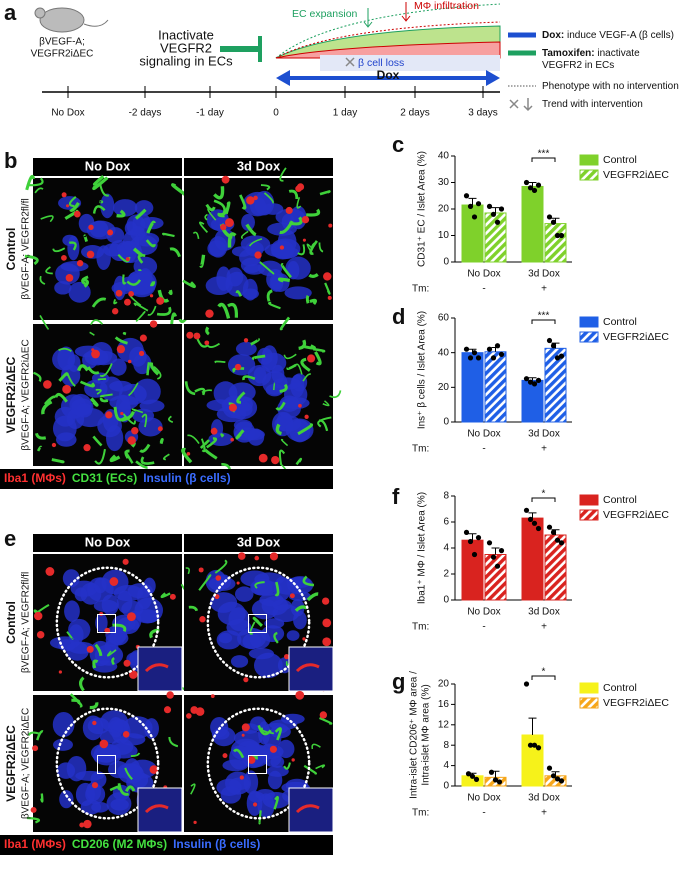 This screenshot has width=685, height=876. What do you see at coordinates (210, 113) in the screenshot?
I see `label: -1 day` at bounding box center [210, 113].